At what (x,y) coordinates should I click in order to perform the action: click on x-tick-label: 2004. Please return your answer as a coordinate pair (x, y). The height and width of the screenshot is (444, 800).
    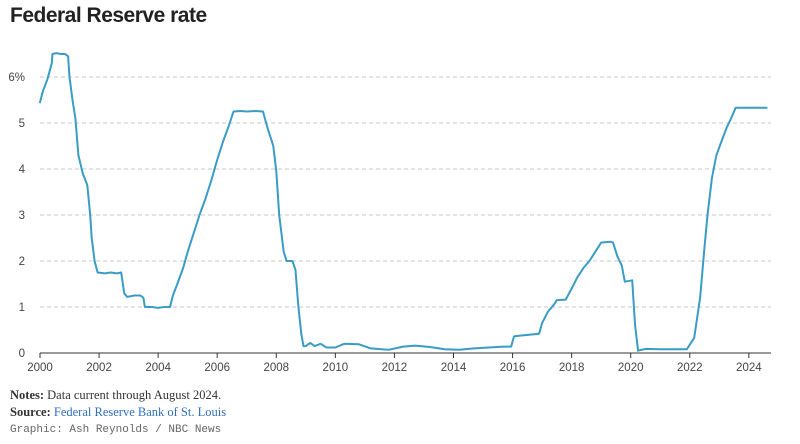
    Looking at the image, I should click on (158, 368).